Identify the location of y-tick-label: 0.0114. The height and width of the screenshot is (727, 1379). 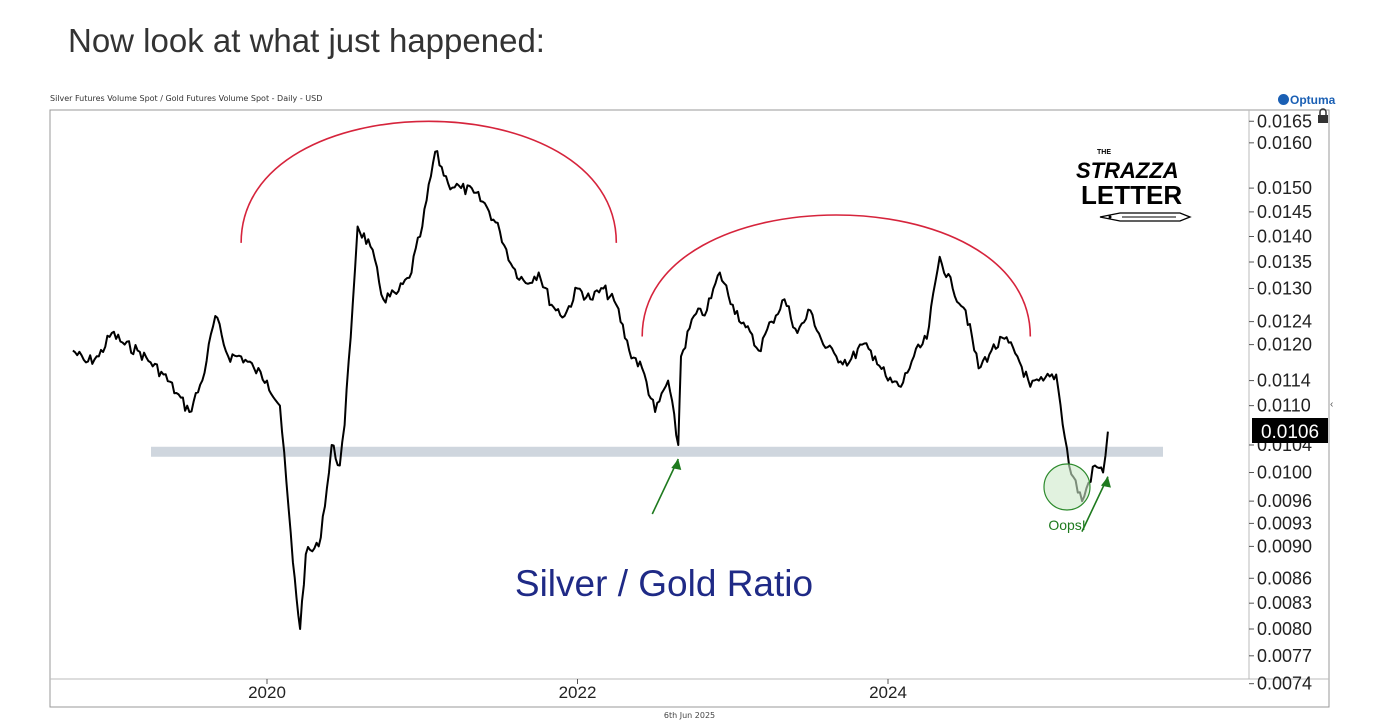
(1284, 381).